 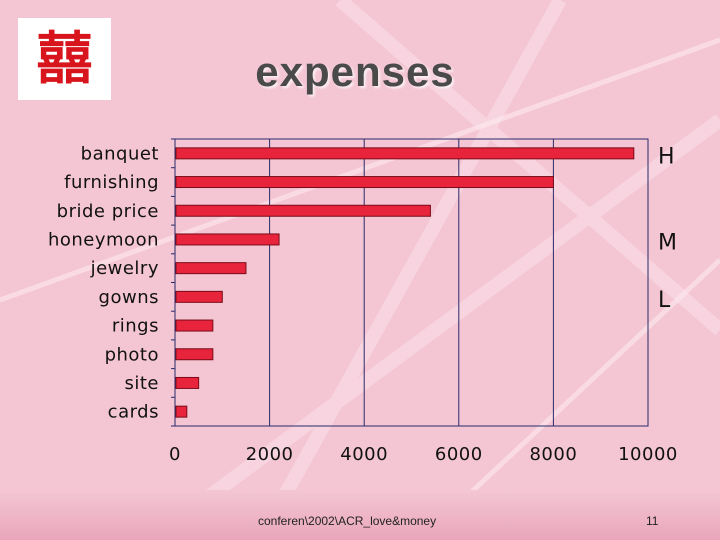 I want to click on x-tick-label: 0, so click(x=175, y=454).